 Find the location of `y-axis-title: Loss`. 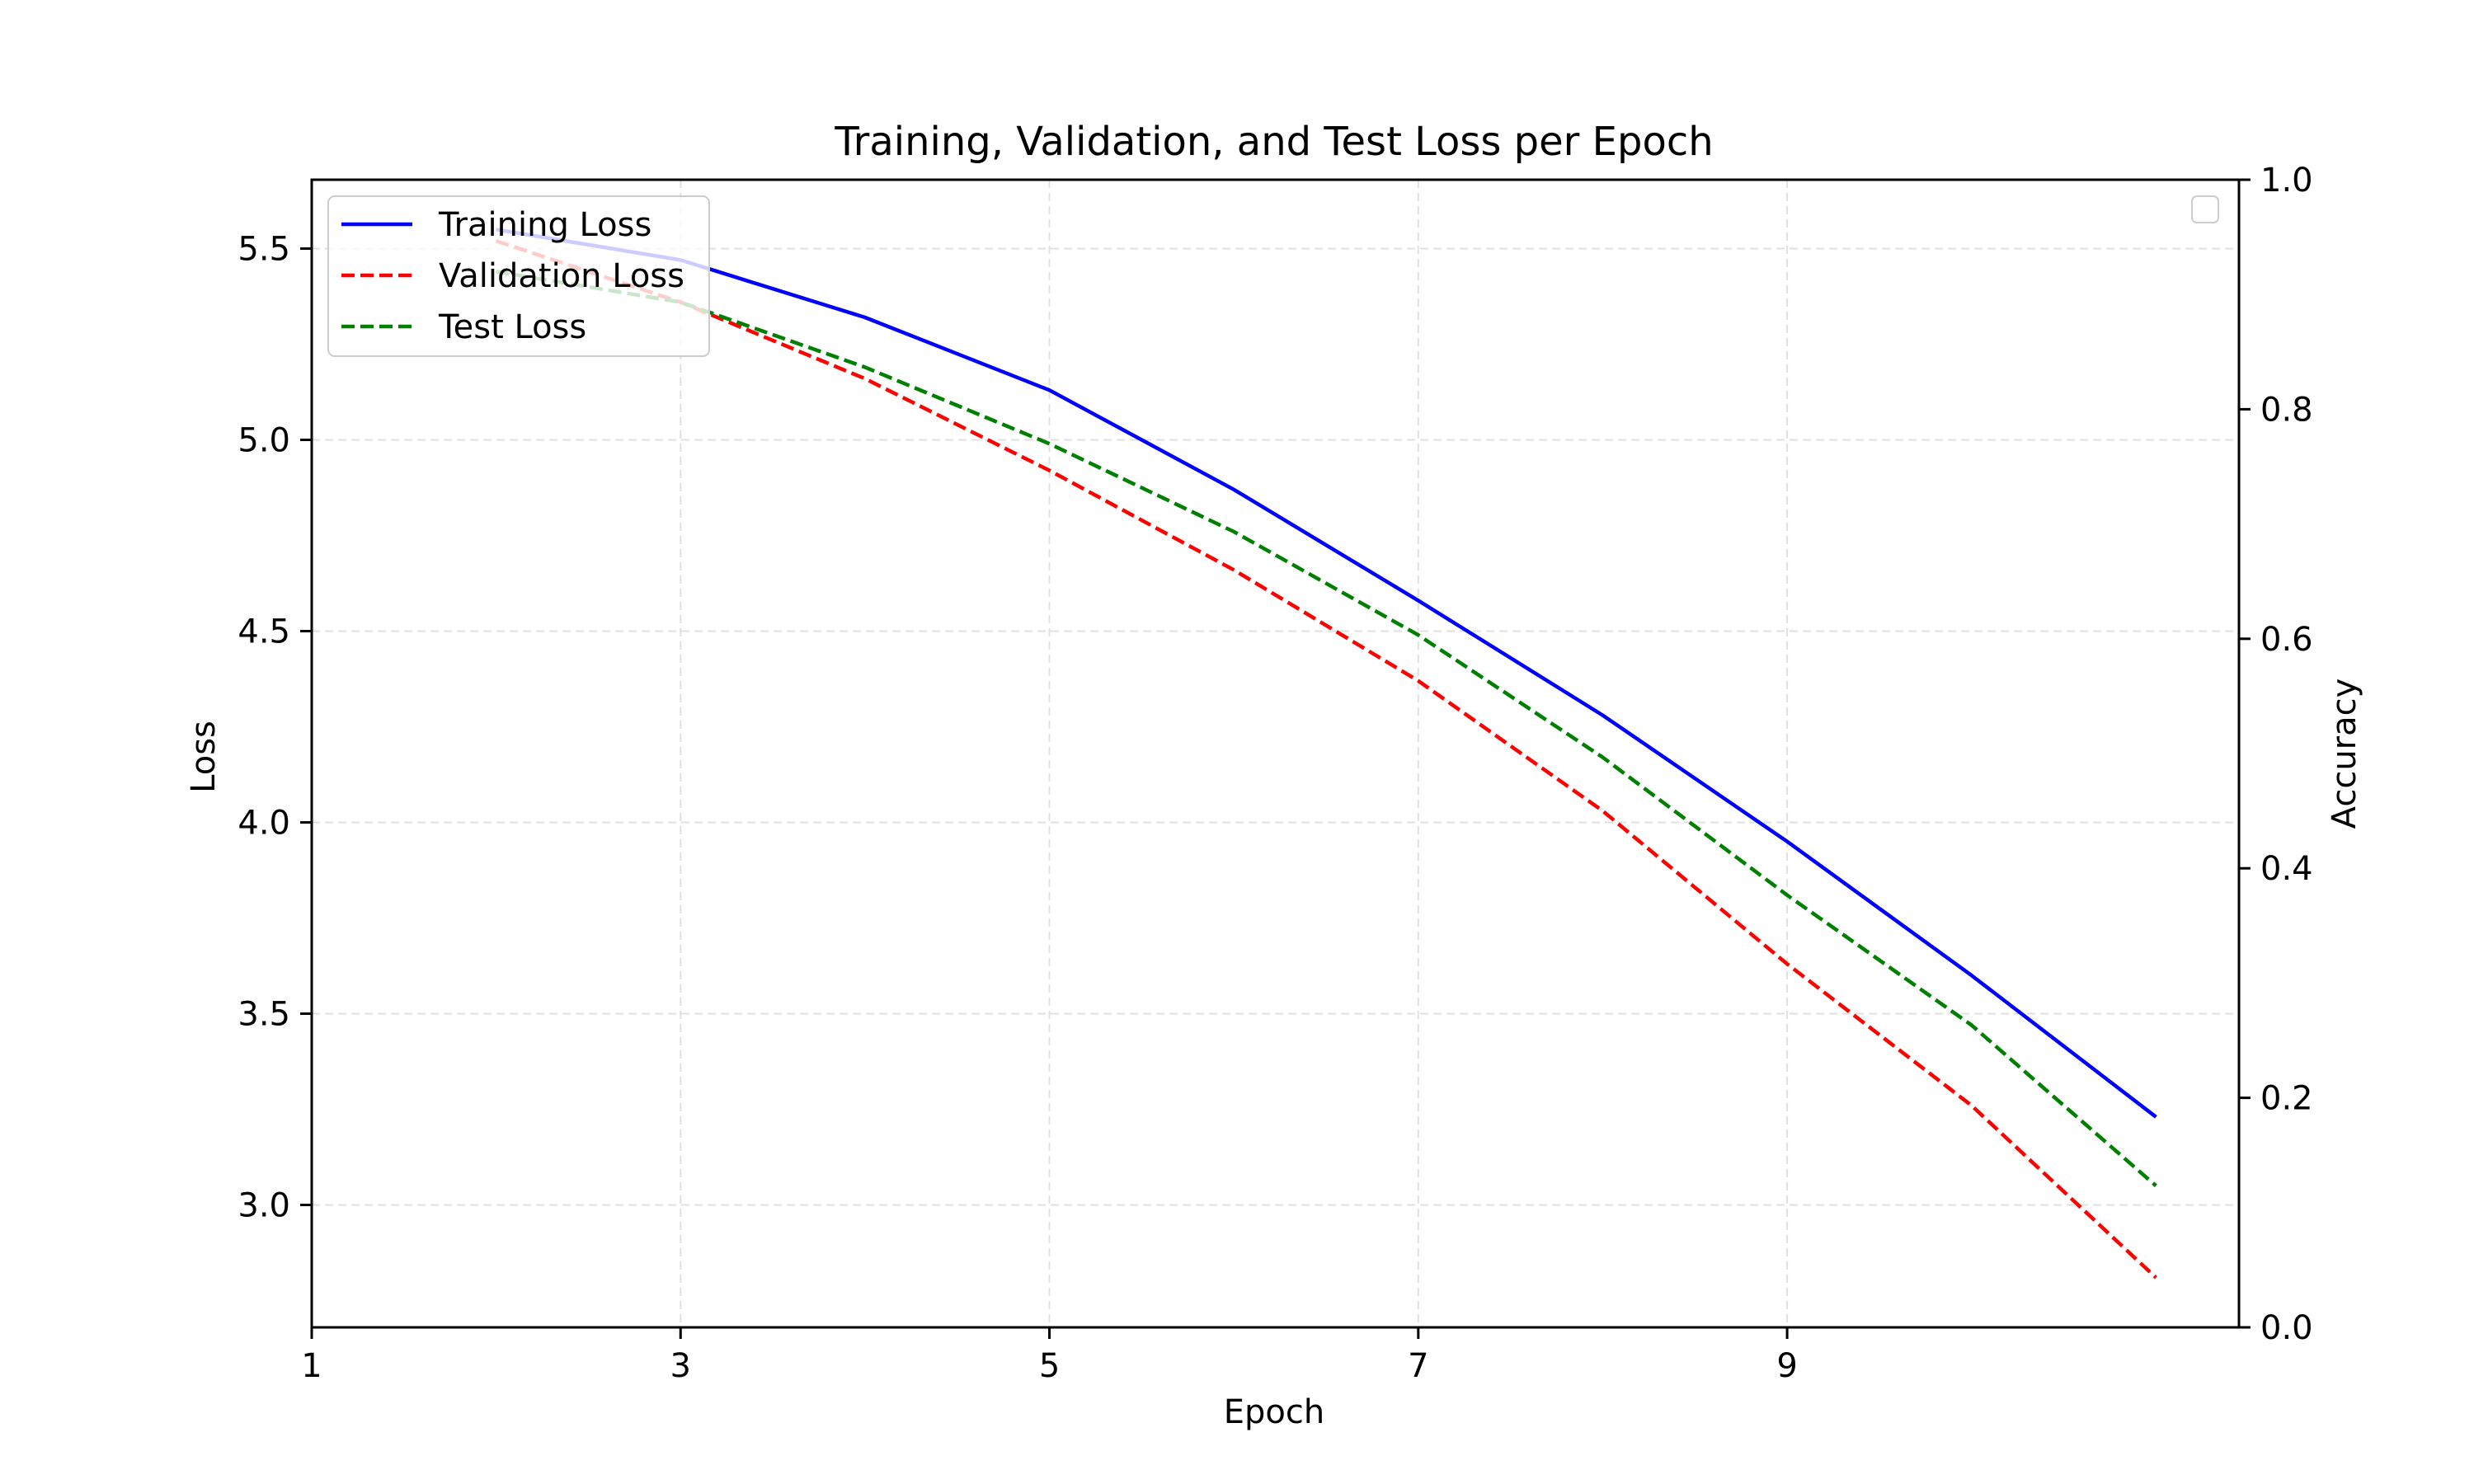

y-axis-title: Loss is located at coordinates (204, 757).